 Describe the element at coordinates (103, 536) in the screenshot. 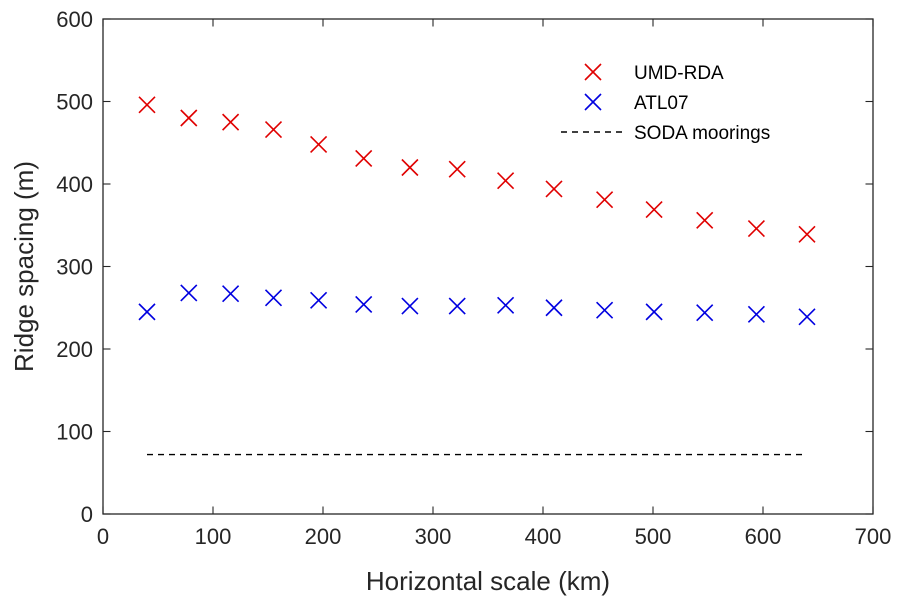

I see `x-tick-label: 0` at that location.